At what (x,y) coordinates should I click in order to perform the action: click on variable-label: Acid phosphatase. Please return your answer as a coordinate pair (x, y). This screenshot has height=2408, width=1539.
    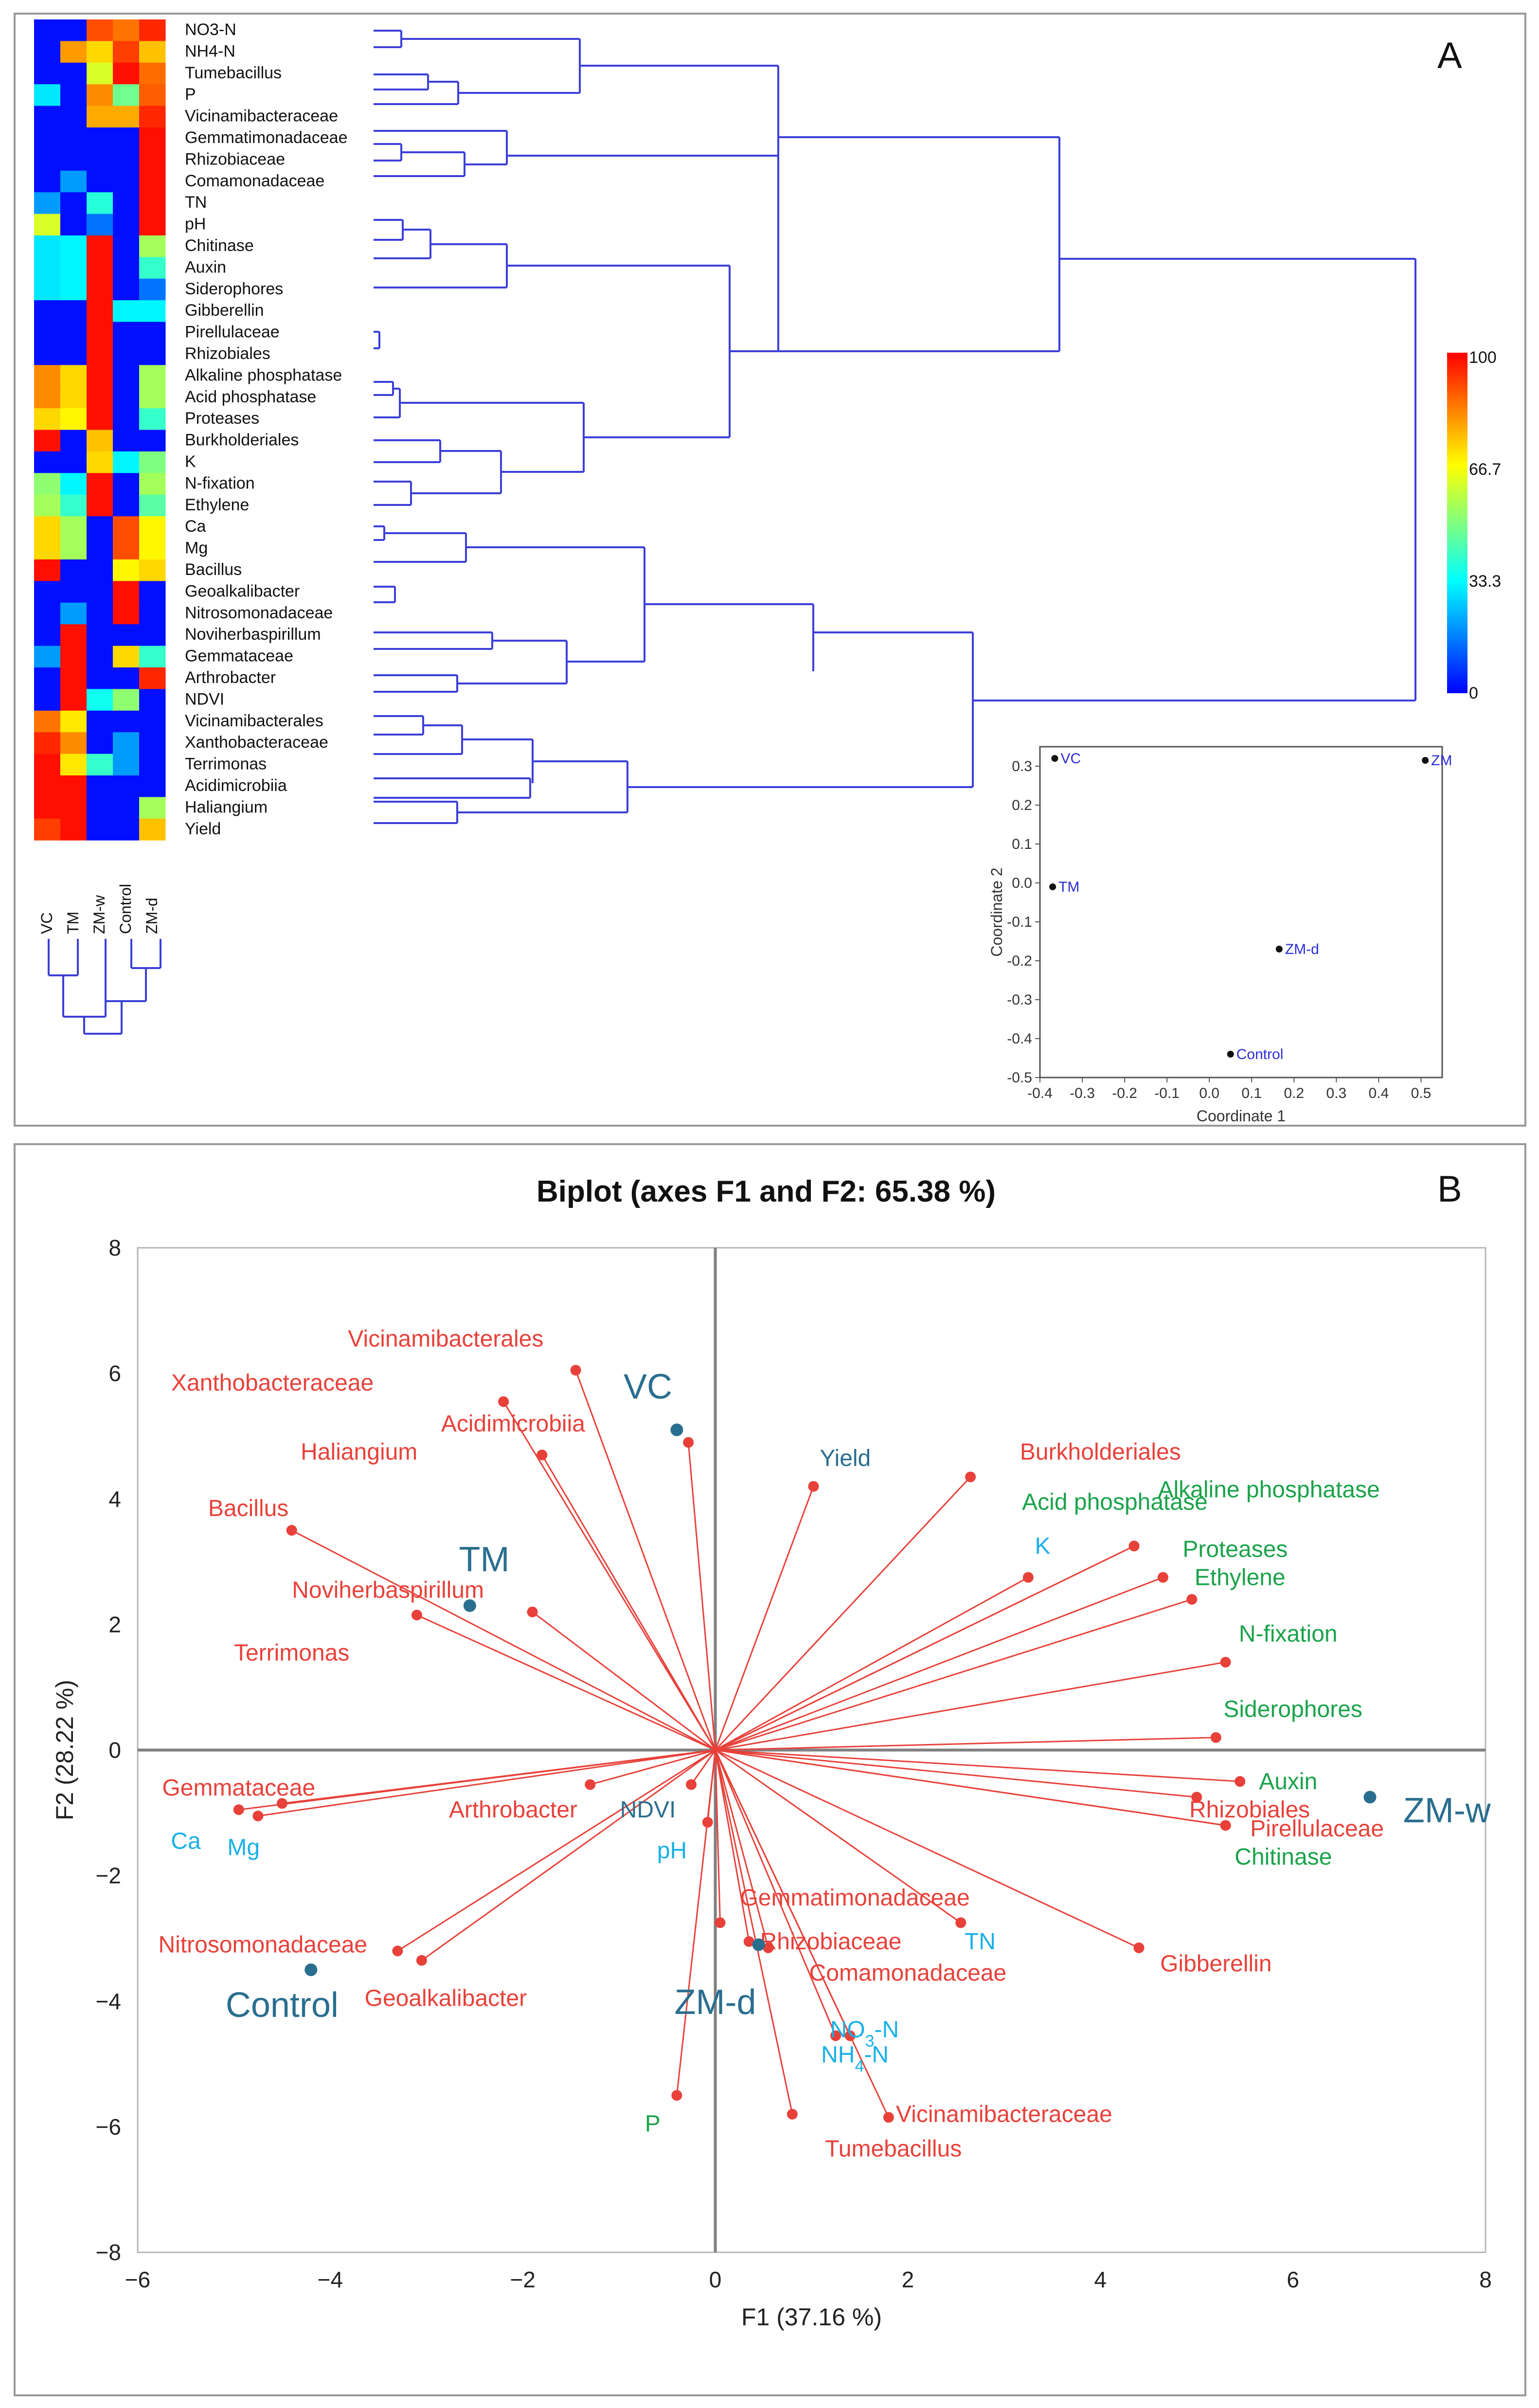
    Looking at the image, I should click on (1115, 1502).